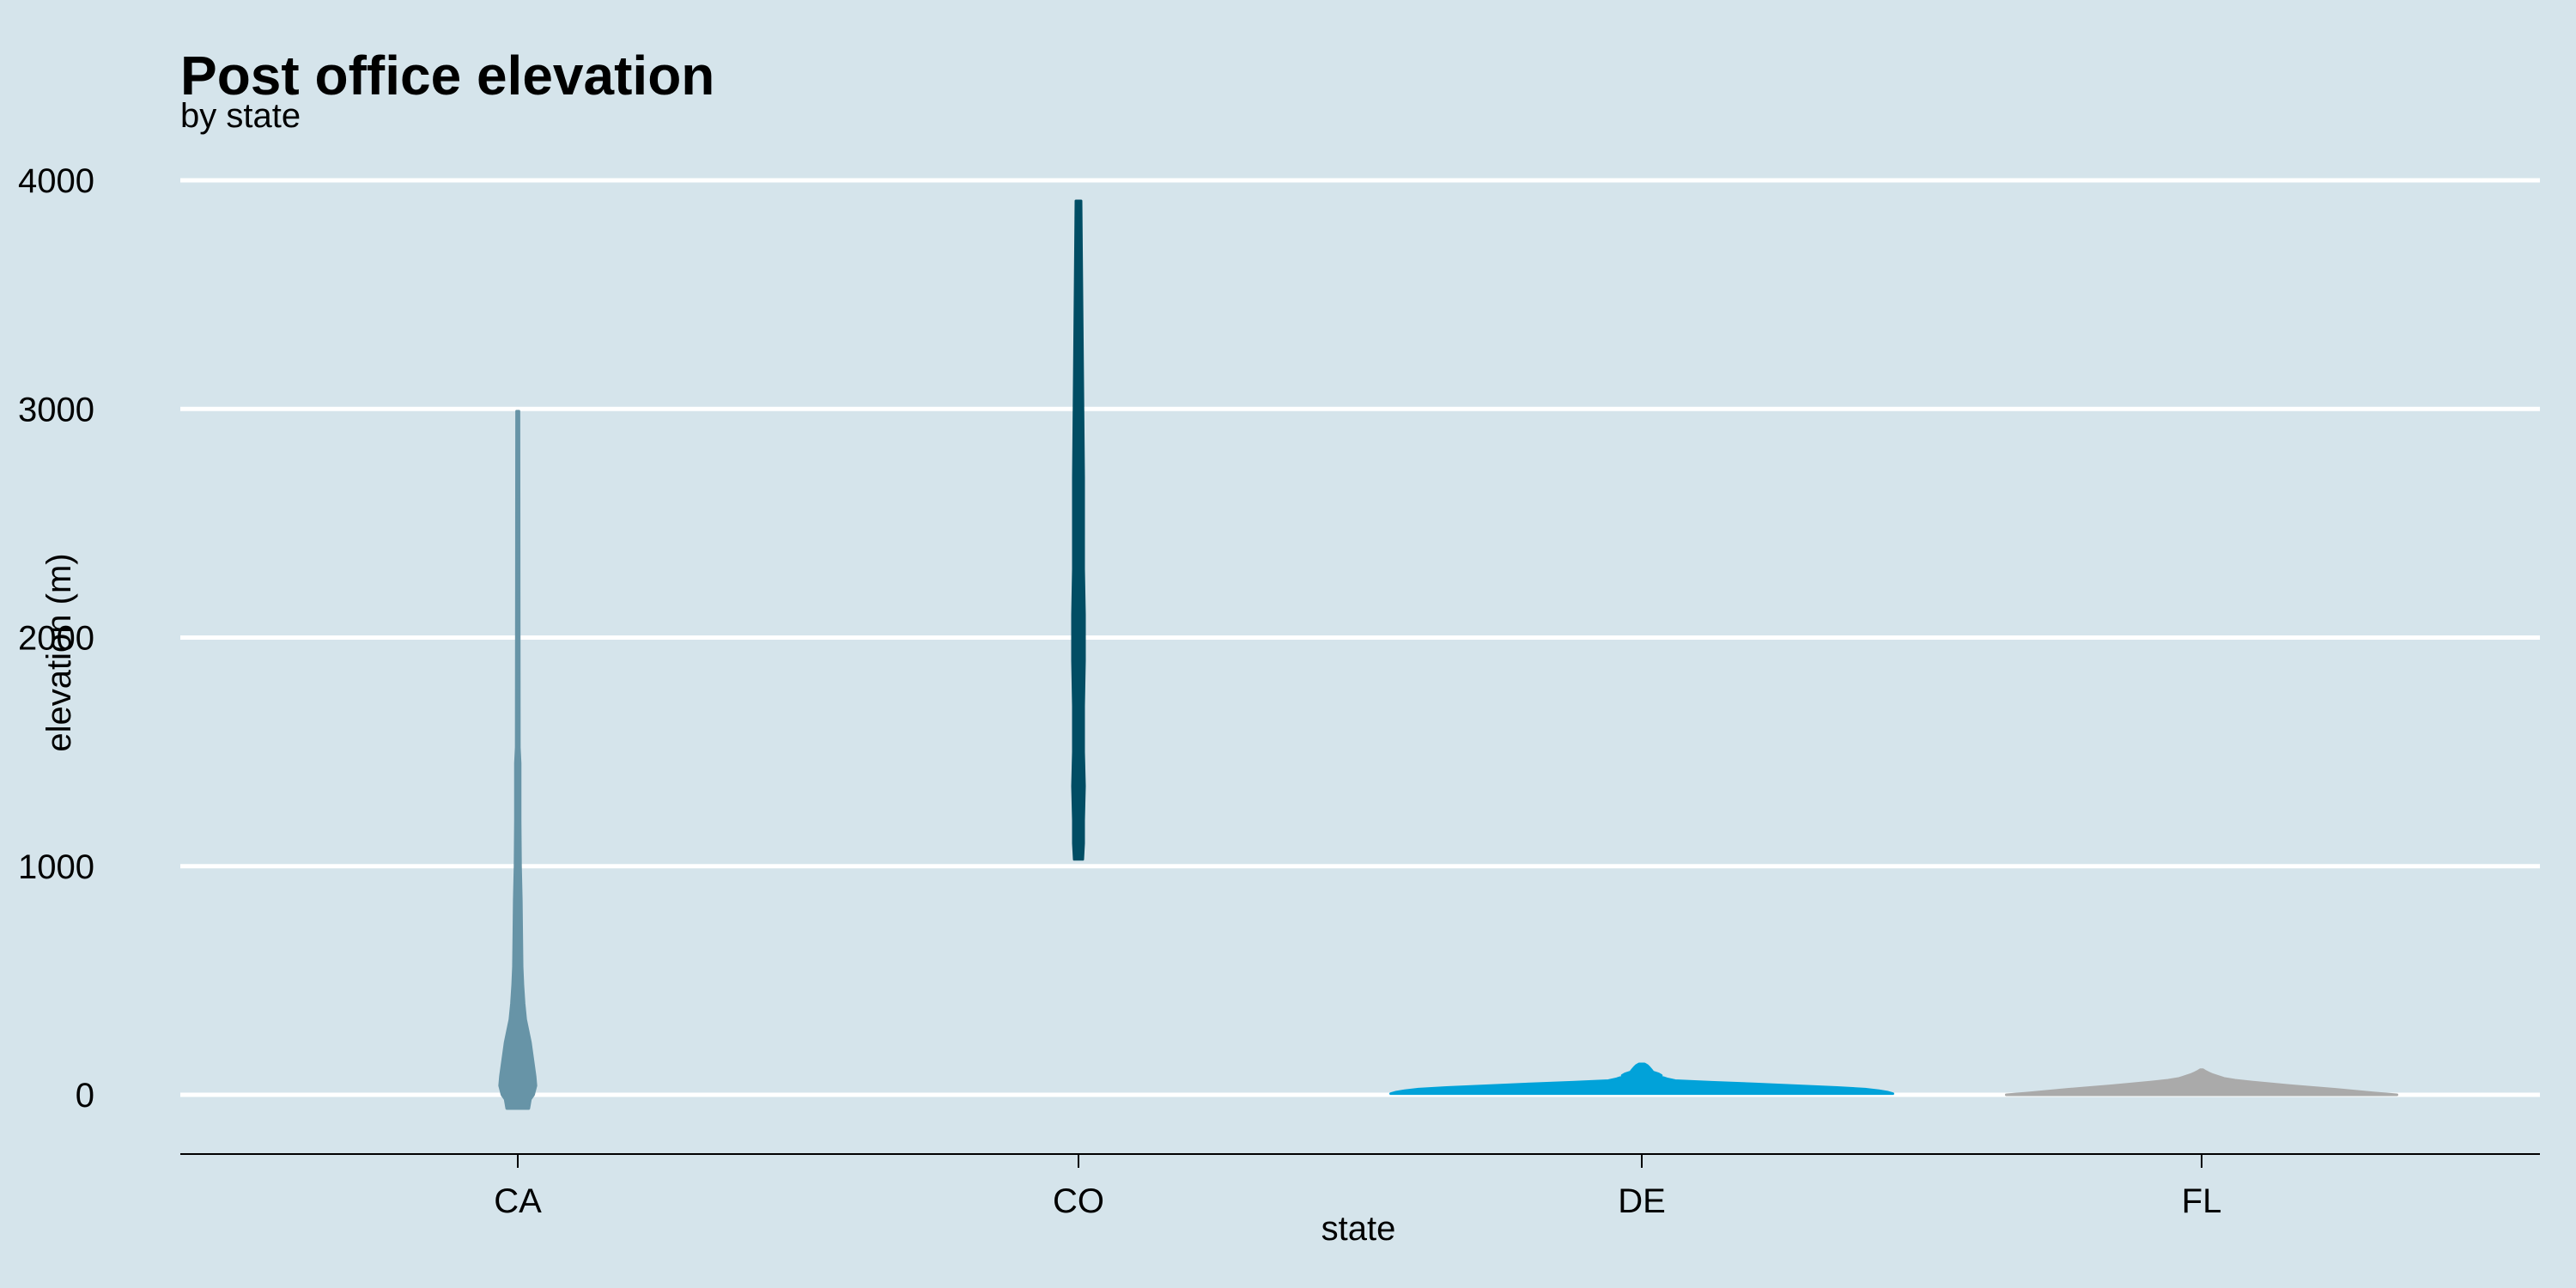 The height and width of the screenshot is (1288, 2576). What do you see at coordinates (56, 181) in the screenshot?
I see `y-tick-label-4000: 4000` at bounding box center [56, 181].